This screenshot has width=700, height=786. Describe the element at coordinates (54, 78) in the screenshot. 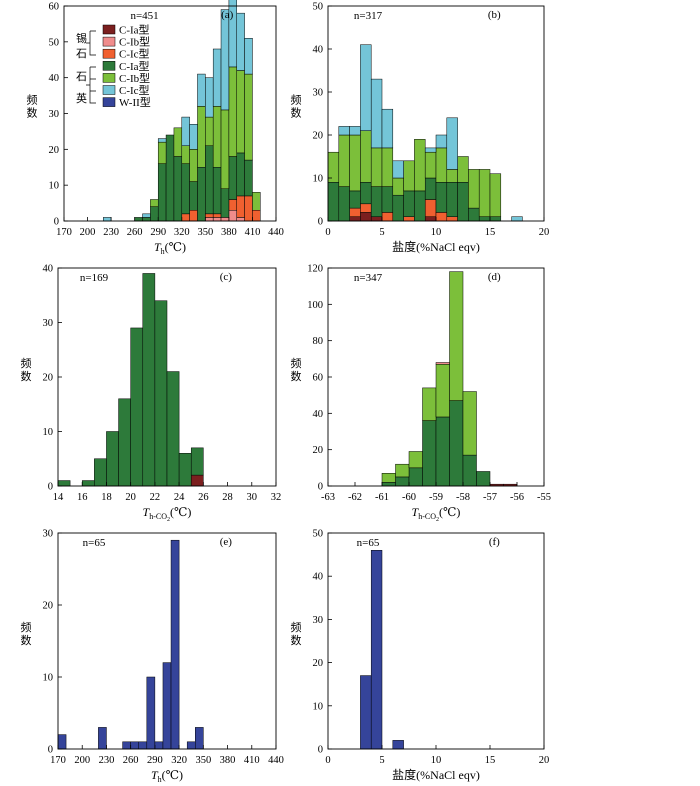

I see `y-tick-label-a-4: 40` at that location.